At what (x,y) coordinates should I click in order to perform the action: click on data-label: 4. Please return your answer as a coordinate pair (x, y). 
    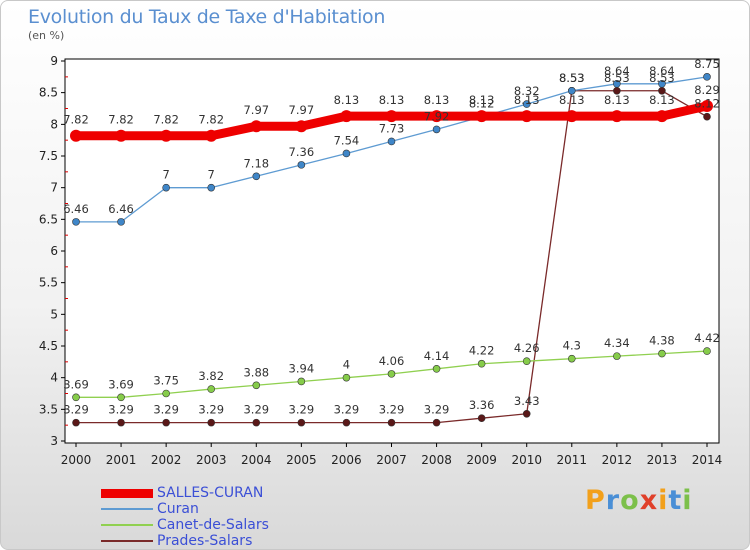
    Looking at the image, I should click on (346, 365).